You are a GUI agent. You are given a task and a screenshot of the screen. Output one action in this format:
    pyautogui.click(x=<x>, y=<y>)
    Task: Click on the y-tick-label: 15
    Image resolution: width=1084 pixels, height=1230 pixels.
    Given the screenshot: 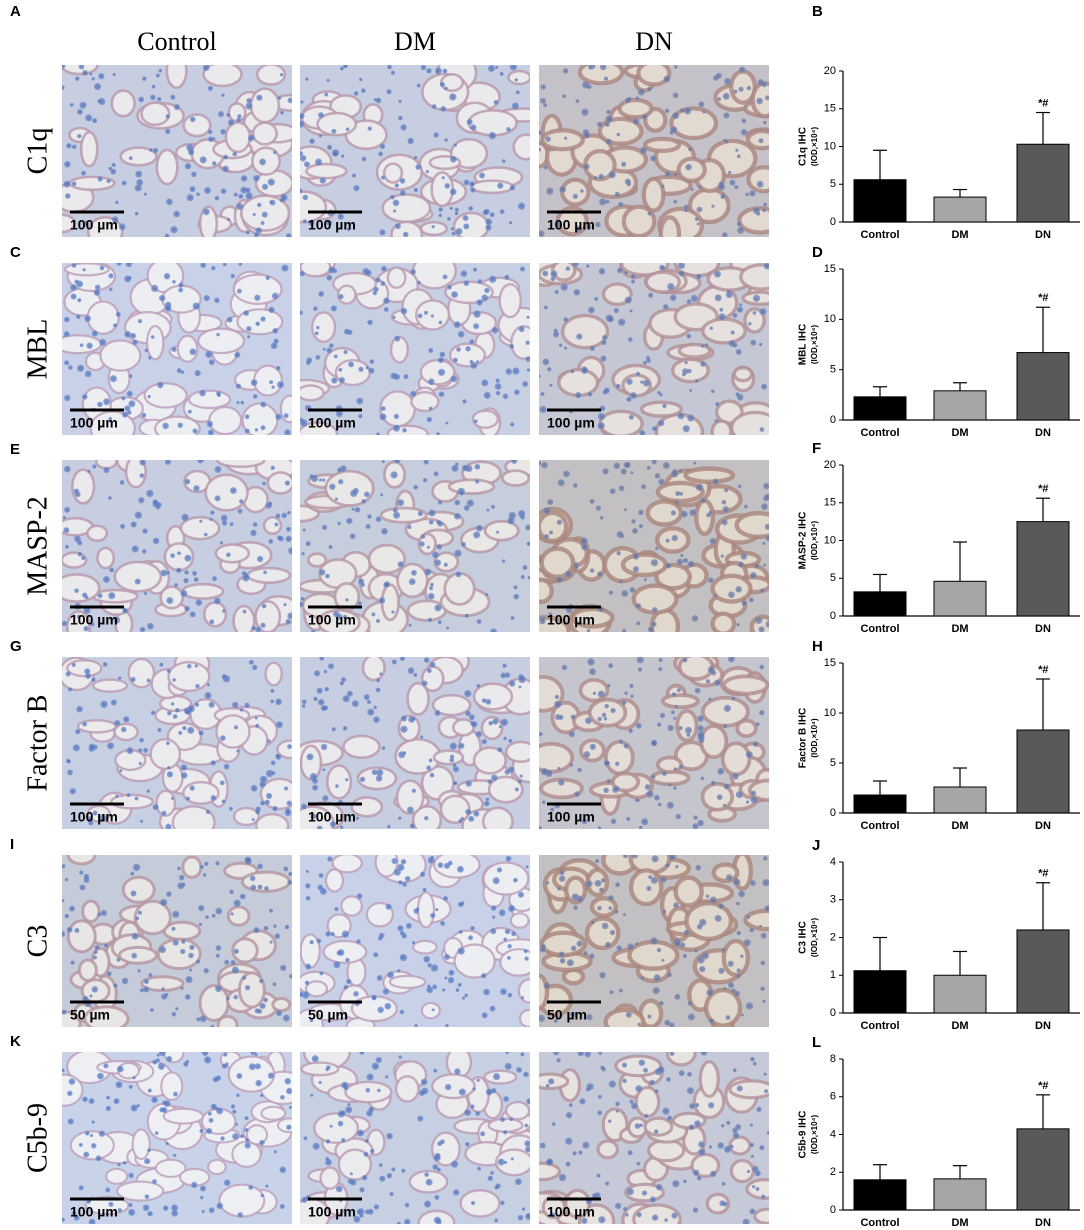 What is the action you would take?
    pyautogui.click(x=830, y=663)
    